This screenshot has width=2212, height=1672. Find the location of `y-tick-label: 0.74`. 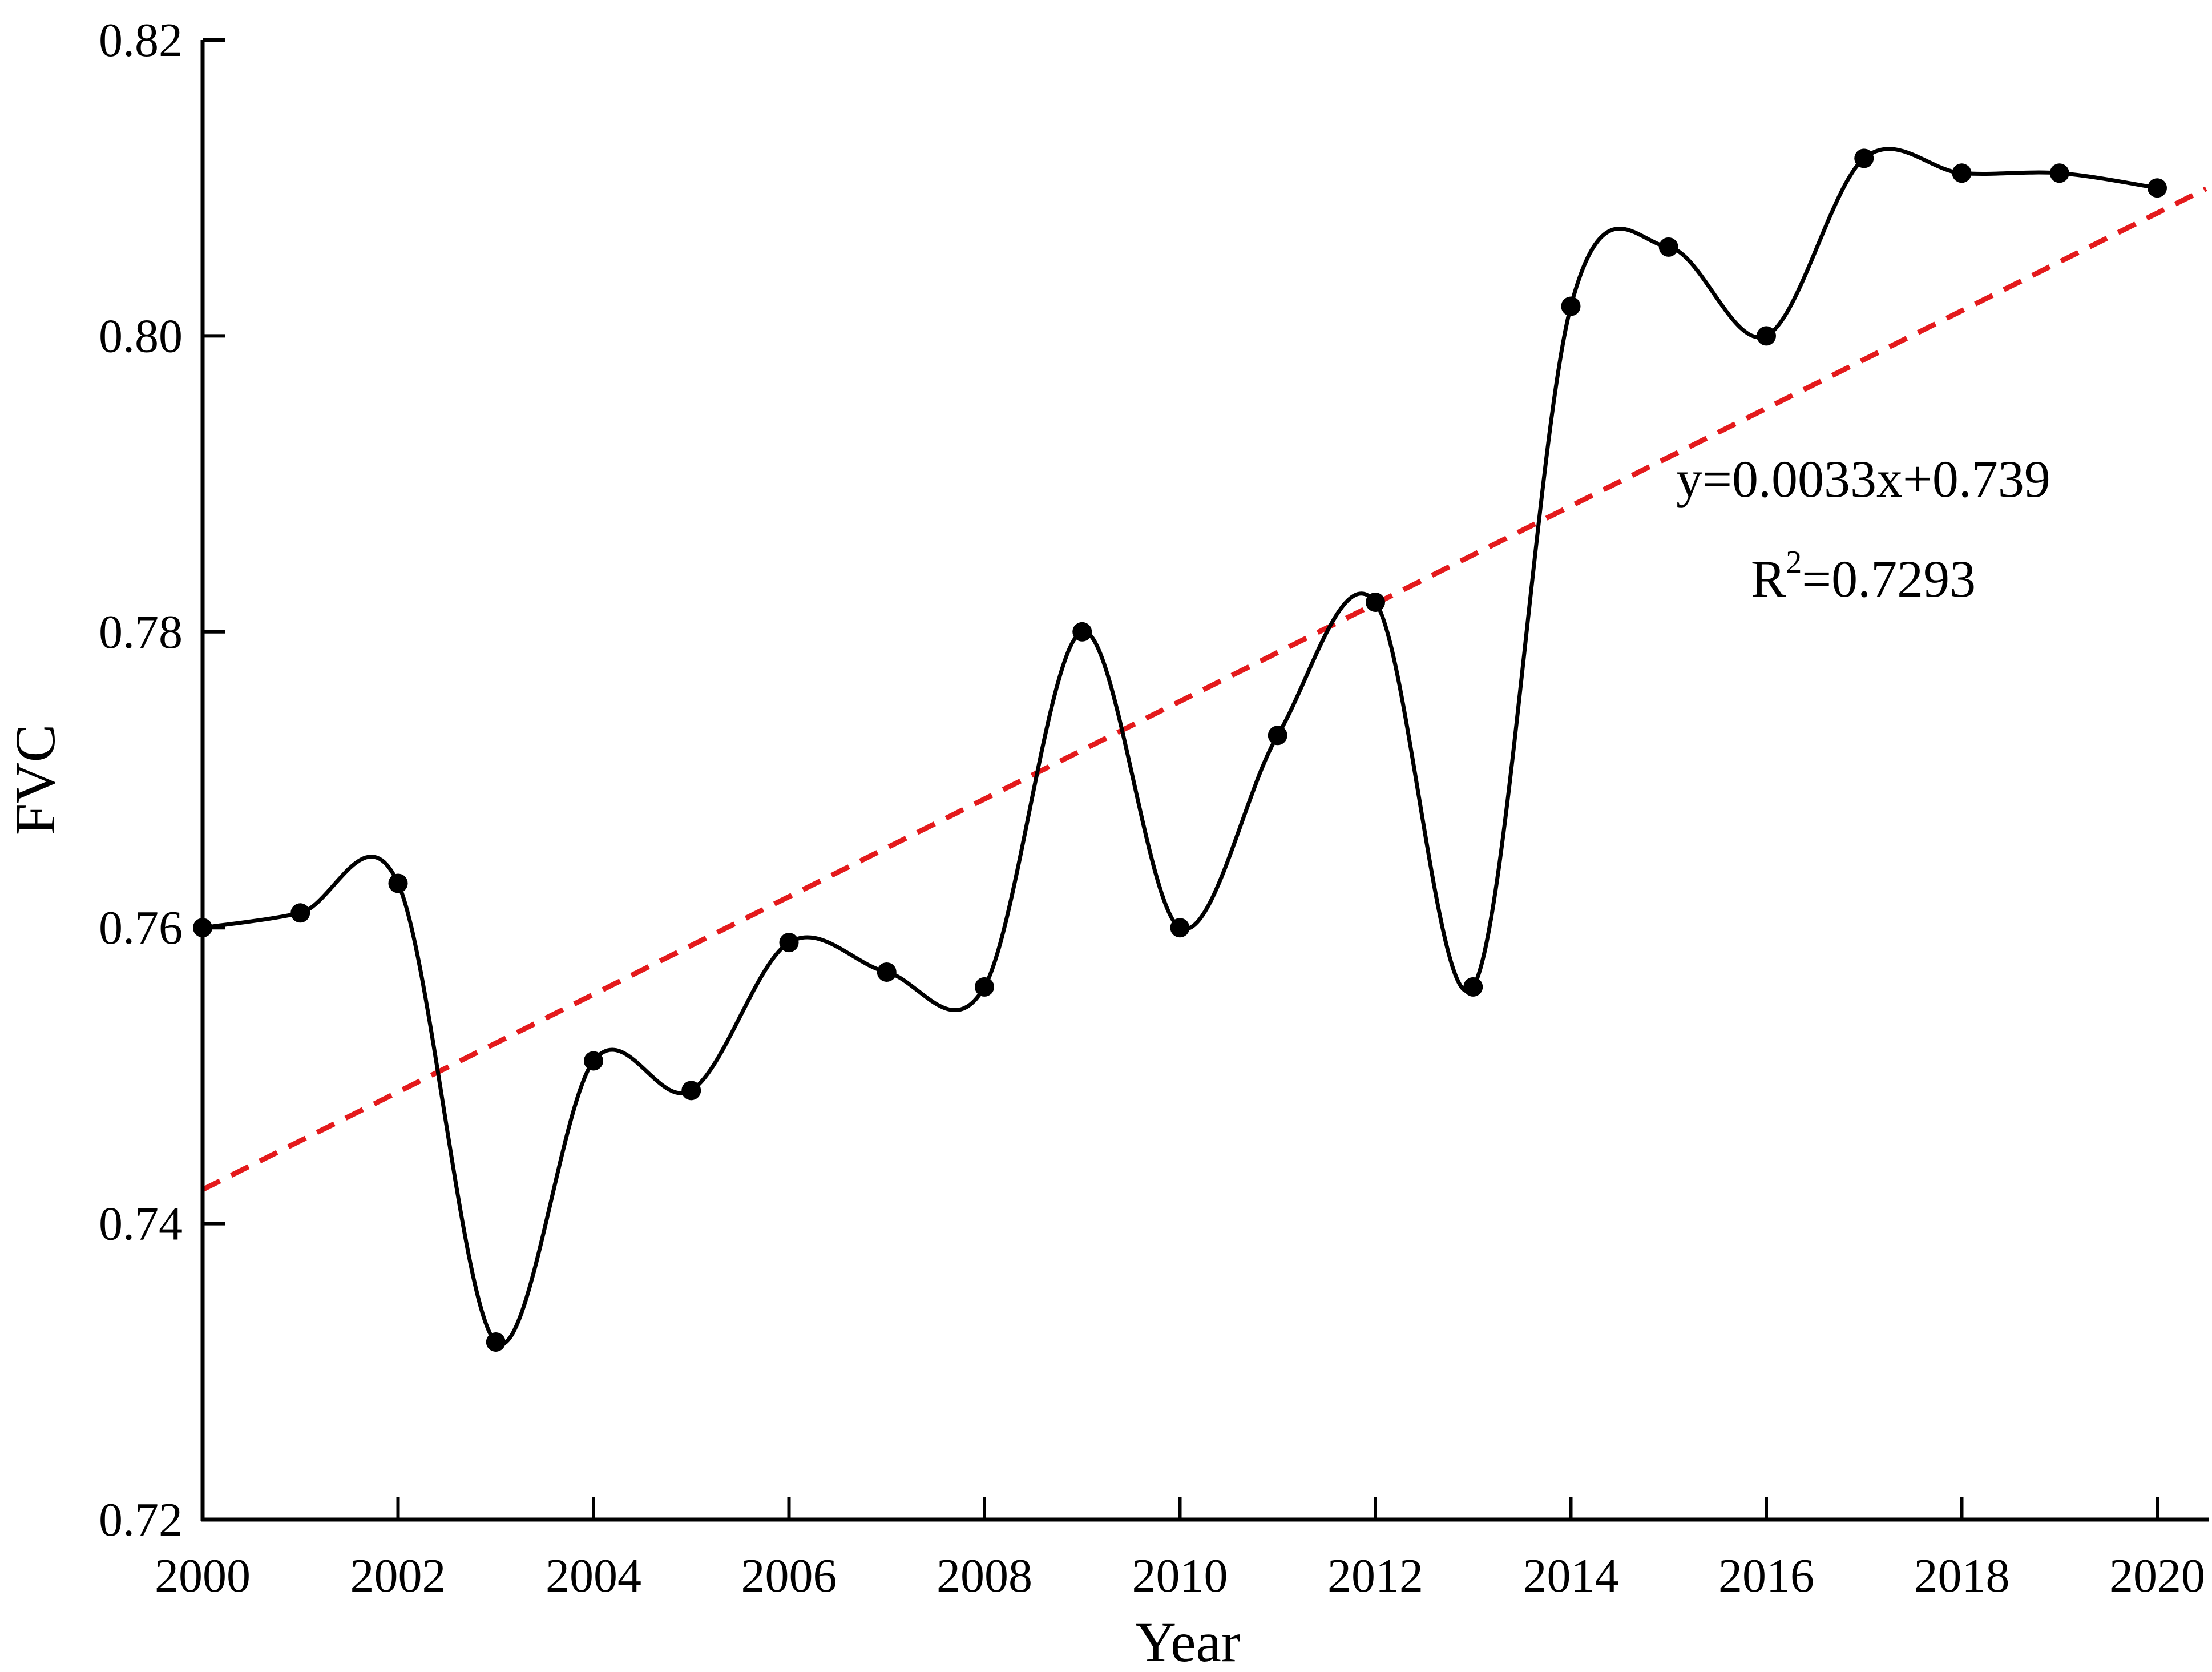

y-tick-label: 0.74 is located at coordinates (141, 1224).